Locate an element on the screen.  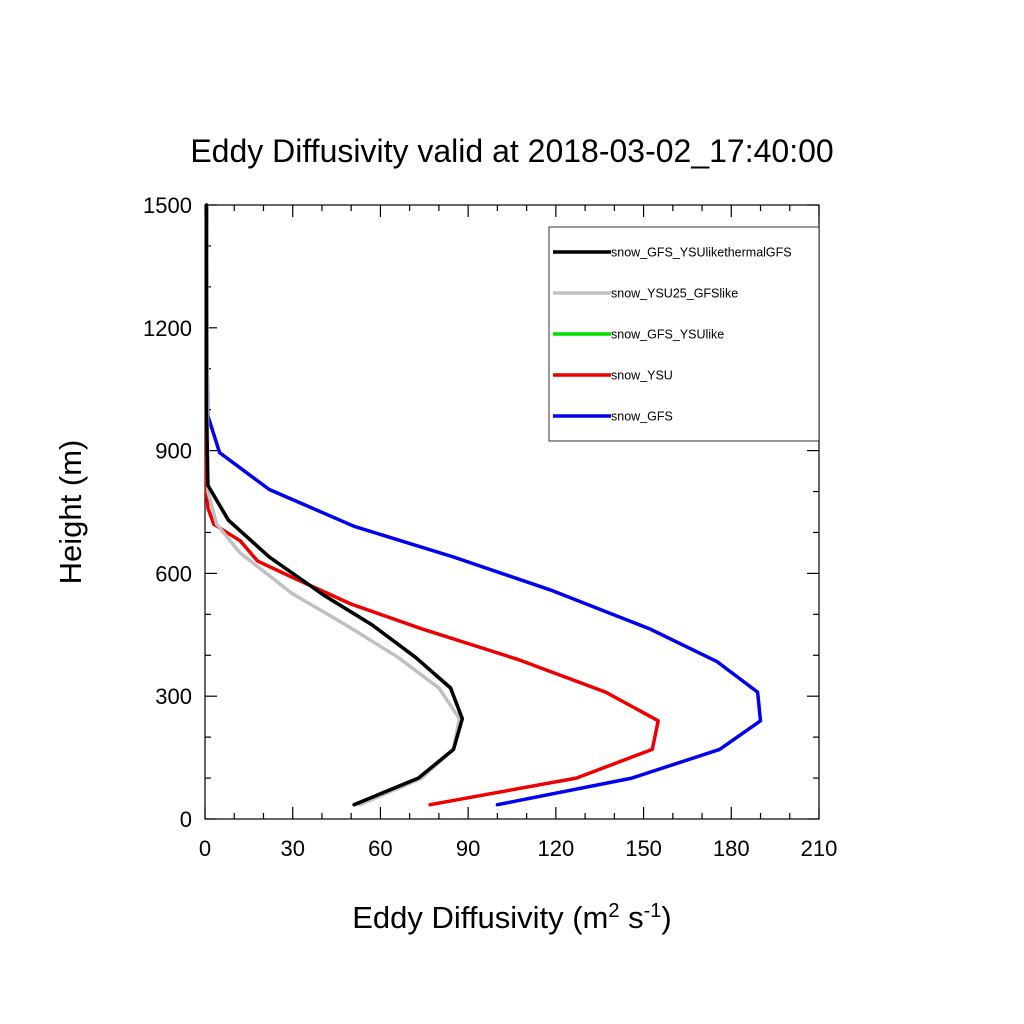
x-tick-label: 180 is located at coordinates (731, 848).